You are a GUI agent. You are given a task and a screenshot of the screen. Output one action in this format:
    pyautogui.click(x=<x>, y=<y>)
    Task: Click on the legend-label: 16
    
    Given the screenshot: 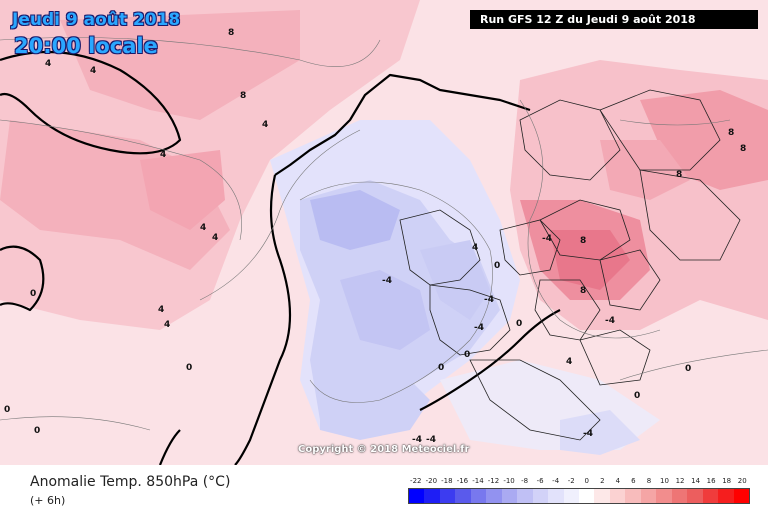 What is the action you would take?
    pyautogui.click(x=711, y=481)
    